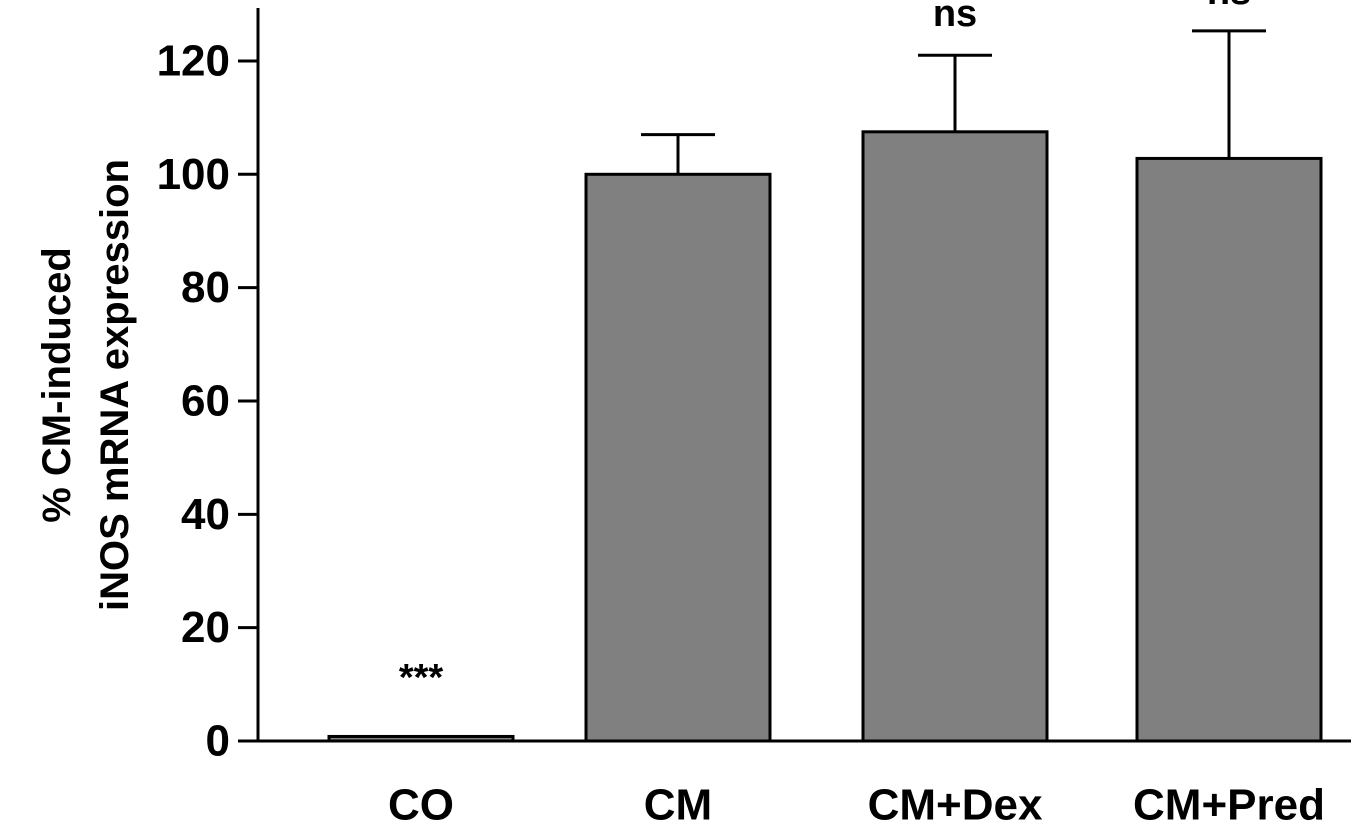 The height and width of the screenshot is (826, 1351). I want to click on y-axis-label-line: iNOS mRNA expression, so click(115, 385).